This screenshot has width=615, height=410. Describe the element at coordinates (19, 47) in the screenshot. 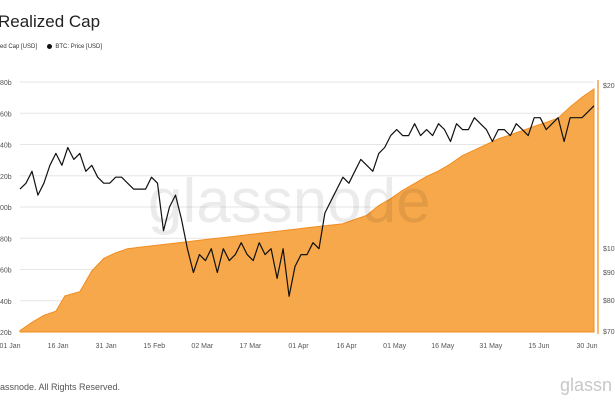

I see `legend-realized-cap: ed Cap [USD]` at that location.